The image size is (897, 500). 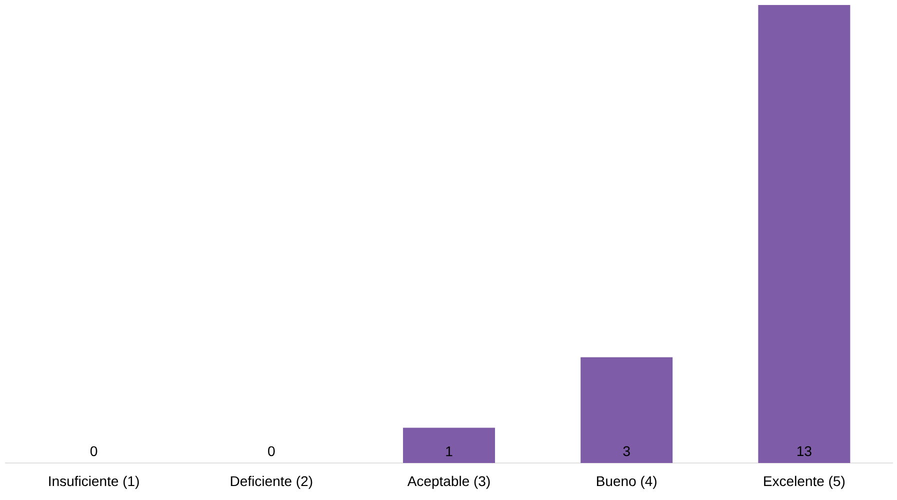 What do you see at coordinates (271, 482) in the screenshot?
I see `x-tick-label: Deficiente (2)` at bounding box center [271, 482].